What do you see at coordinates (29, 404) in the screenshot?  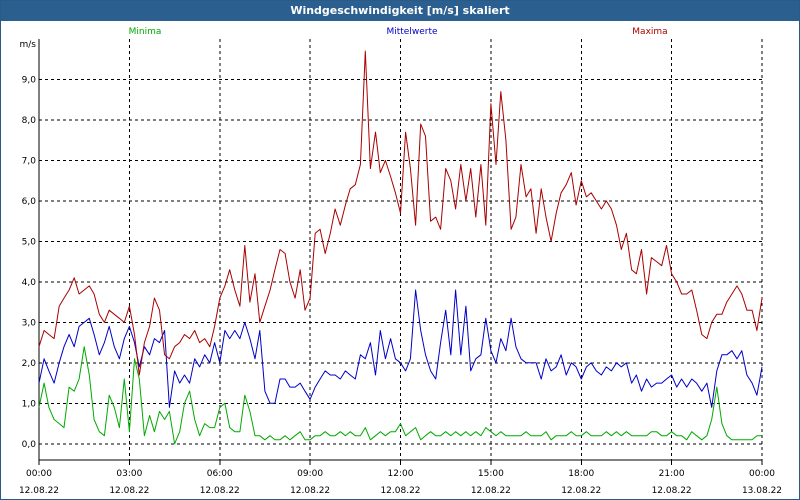 I see `y-tick-label: 1,0` at bounding box center [29, 404].